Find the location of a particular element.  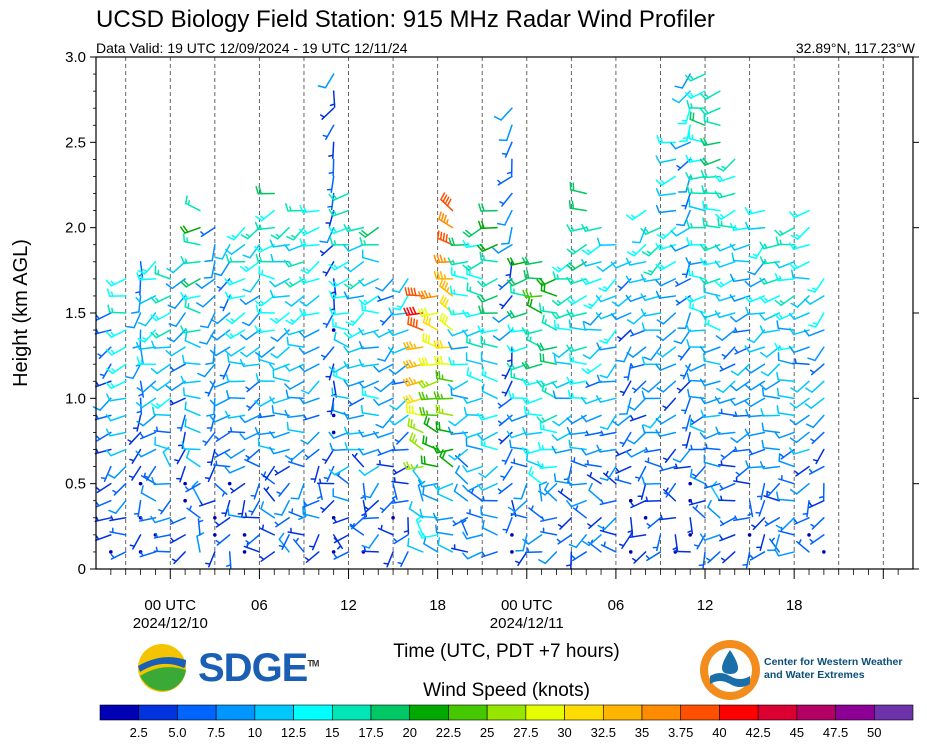

x-tick-label: 12 is located at coordinates (705, 605).